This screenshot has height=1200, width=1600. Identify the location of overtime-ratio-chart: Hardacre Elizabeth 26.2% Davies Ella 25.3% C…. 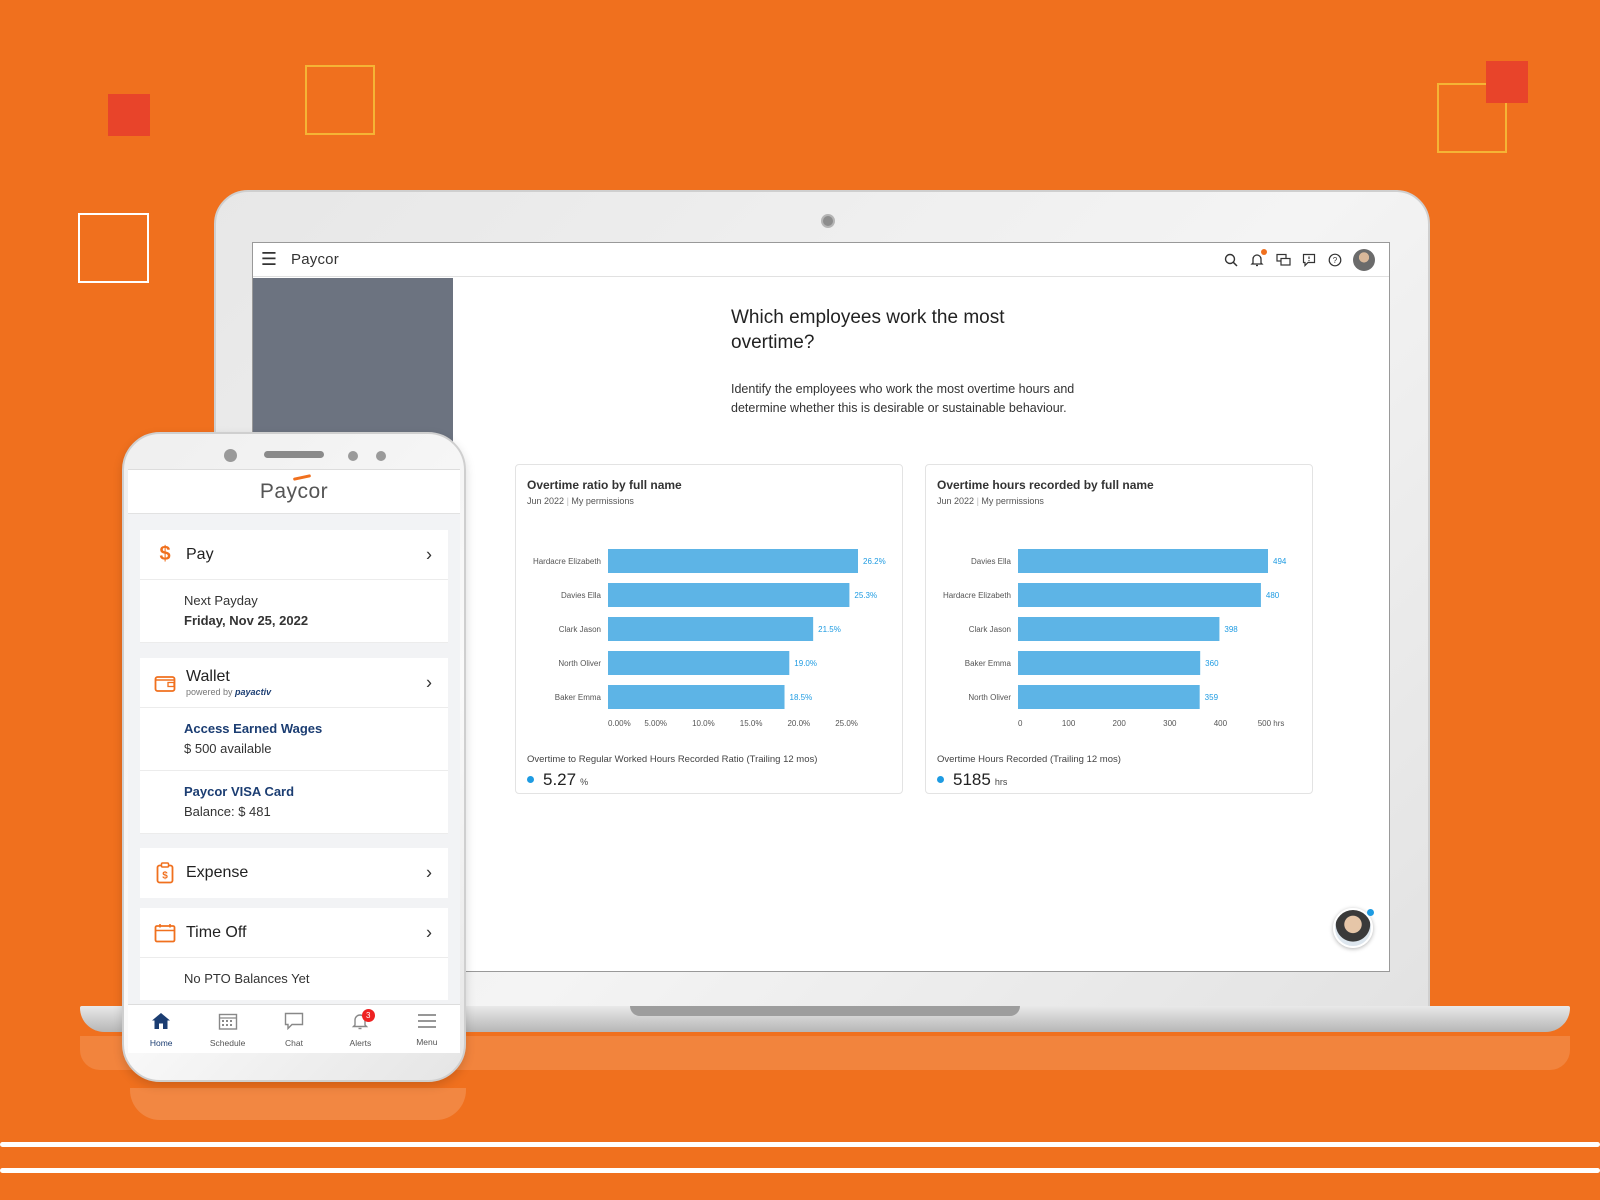
(709, 638).